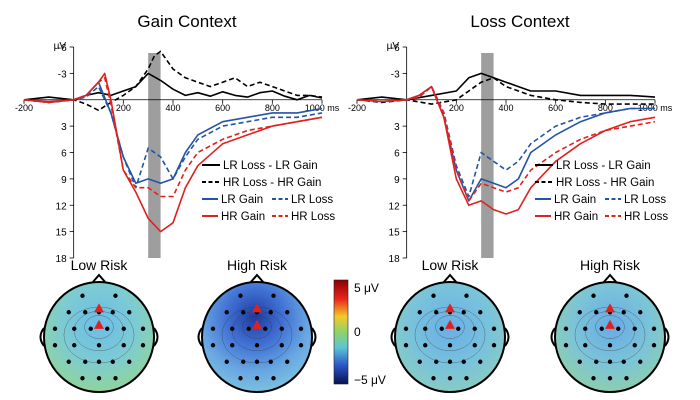 The image size is (700, 400). I want to click on contour-line, so click(610, 327).